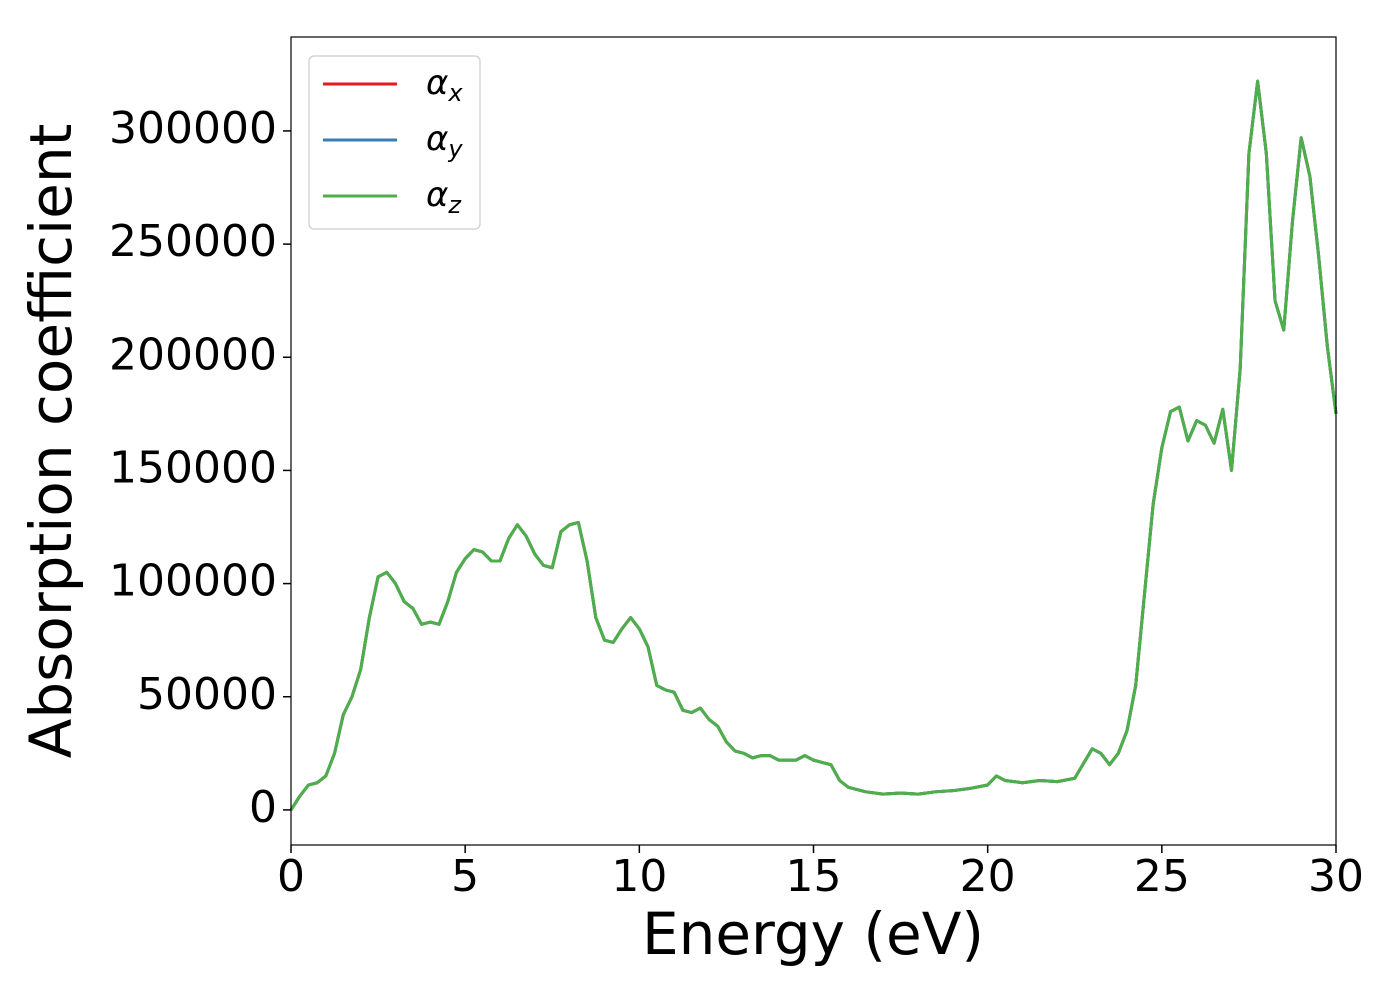 The width and height of the screenshot is (1400, 1000). Describe the element at coordinates (291, 876) in the screenshot. I see `x-tick-label: 0` at that location.